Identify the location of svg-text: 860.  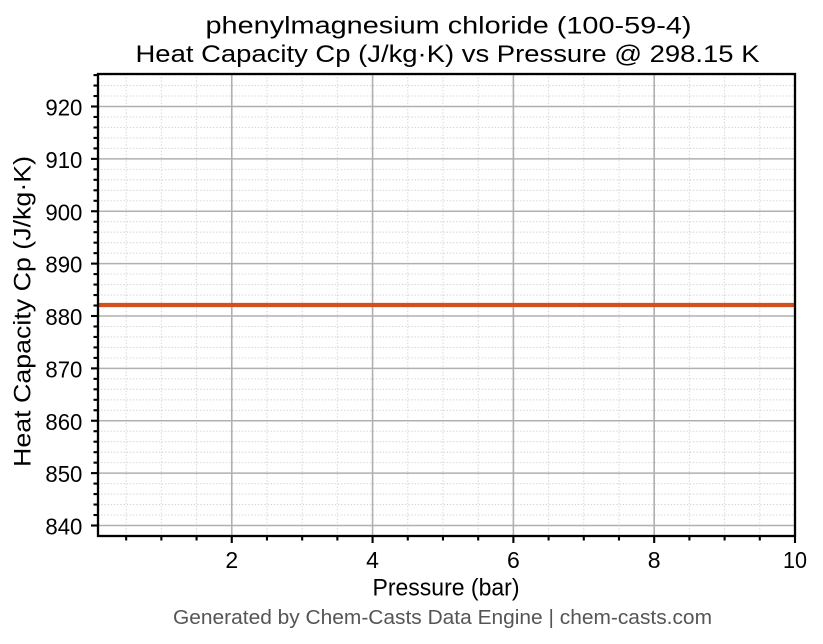
(63, 422).